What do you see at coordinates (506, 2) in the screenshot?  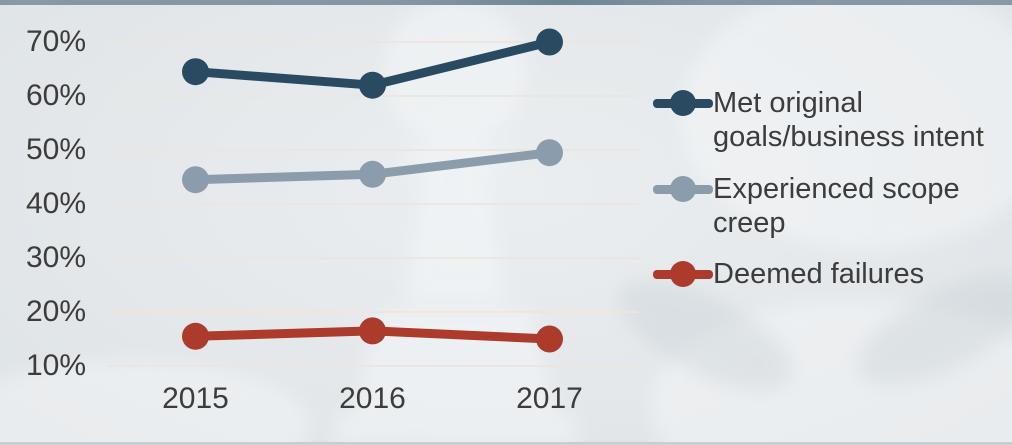 I see `top-strip` at bounding box center [506, 2].